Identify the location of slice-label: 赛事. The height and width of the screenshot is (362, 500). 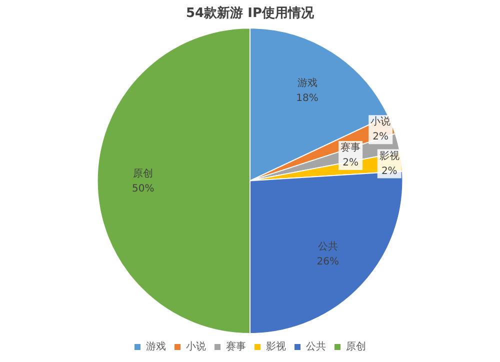
(350, 148).